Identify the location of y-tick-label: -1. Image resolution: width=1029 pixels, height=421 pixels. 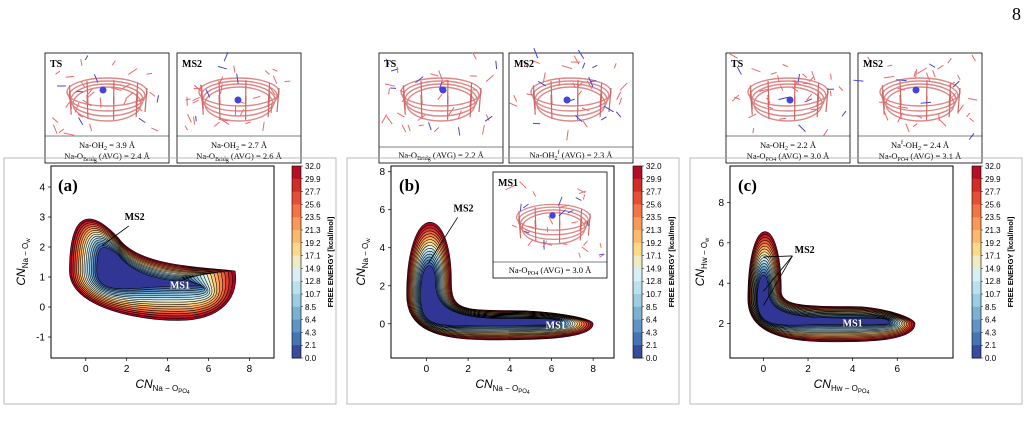
(40, 338).